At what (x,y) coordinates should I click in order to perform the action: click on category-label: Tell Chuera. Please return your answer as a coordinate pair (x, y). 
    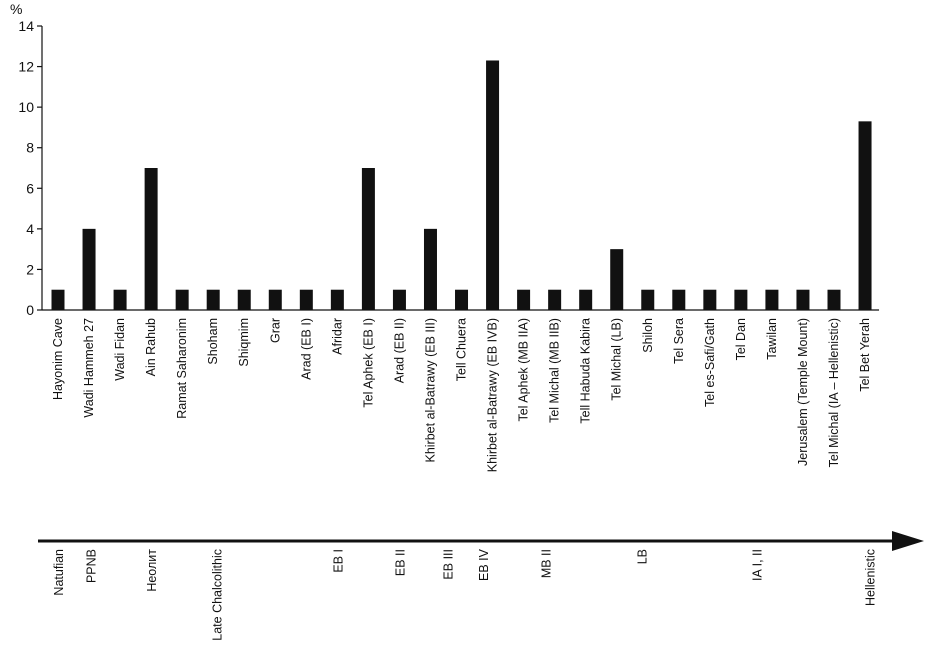
    Looking at the image, I should click on (462, 349).